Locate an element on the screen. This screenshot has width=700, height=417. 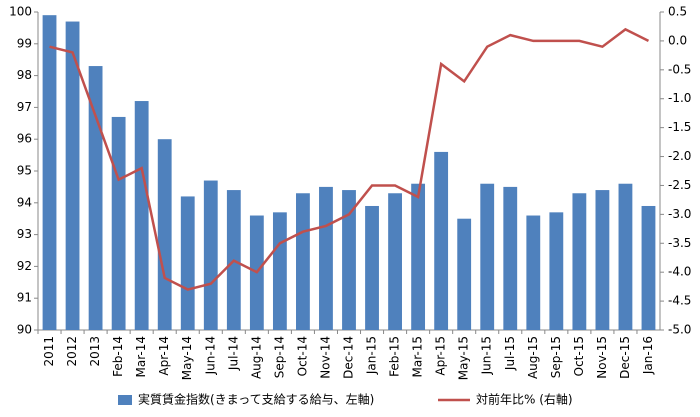
x-tick-label: Oct-15 is located at coordinates (579, 356).